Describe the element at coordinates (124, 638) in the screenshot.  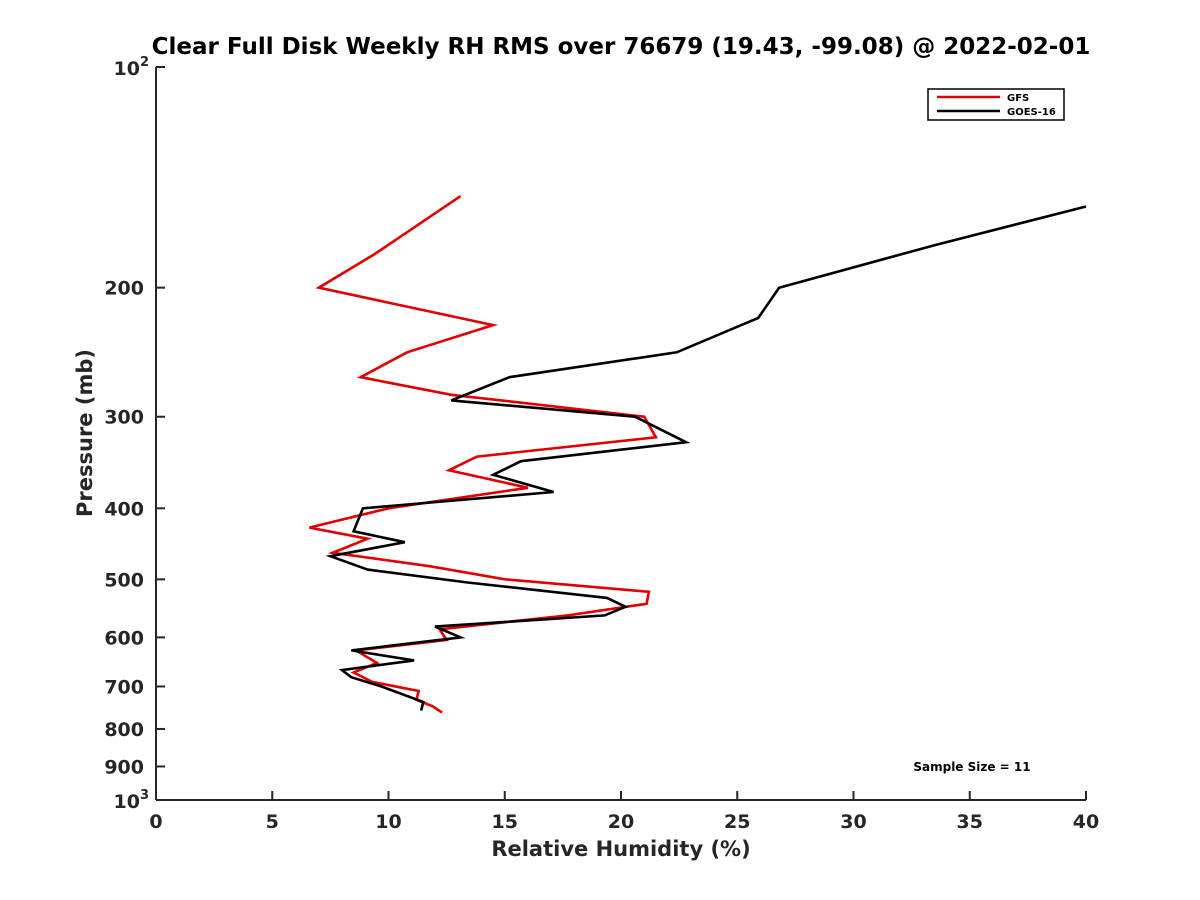
I see `y-tick-label: 600` at that location.